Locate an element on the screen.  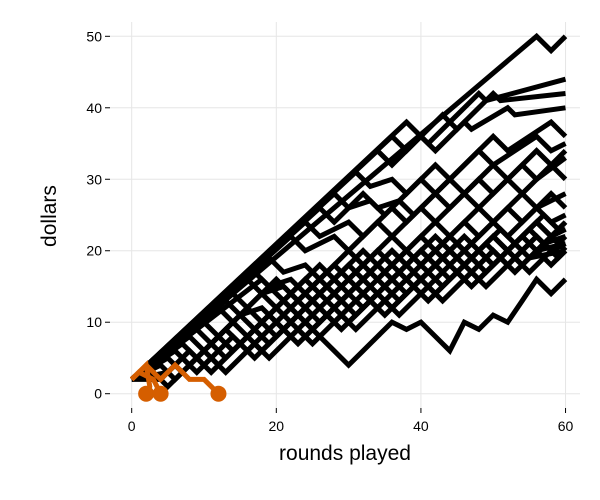
y-axis-label: dollars is located at coordinates (49, 216).